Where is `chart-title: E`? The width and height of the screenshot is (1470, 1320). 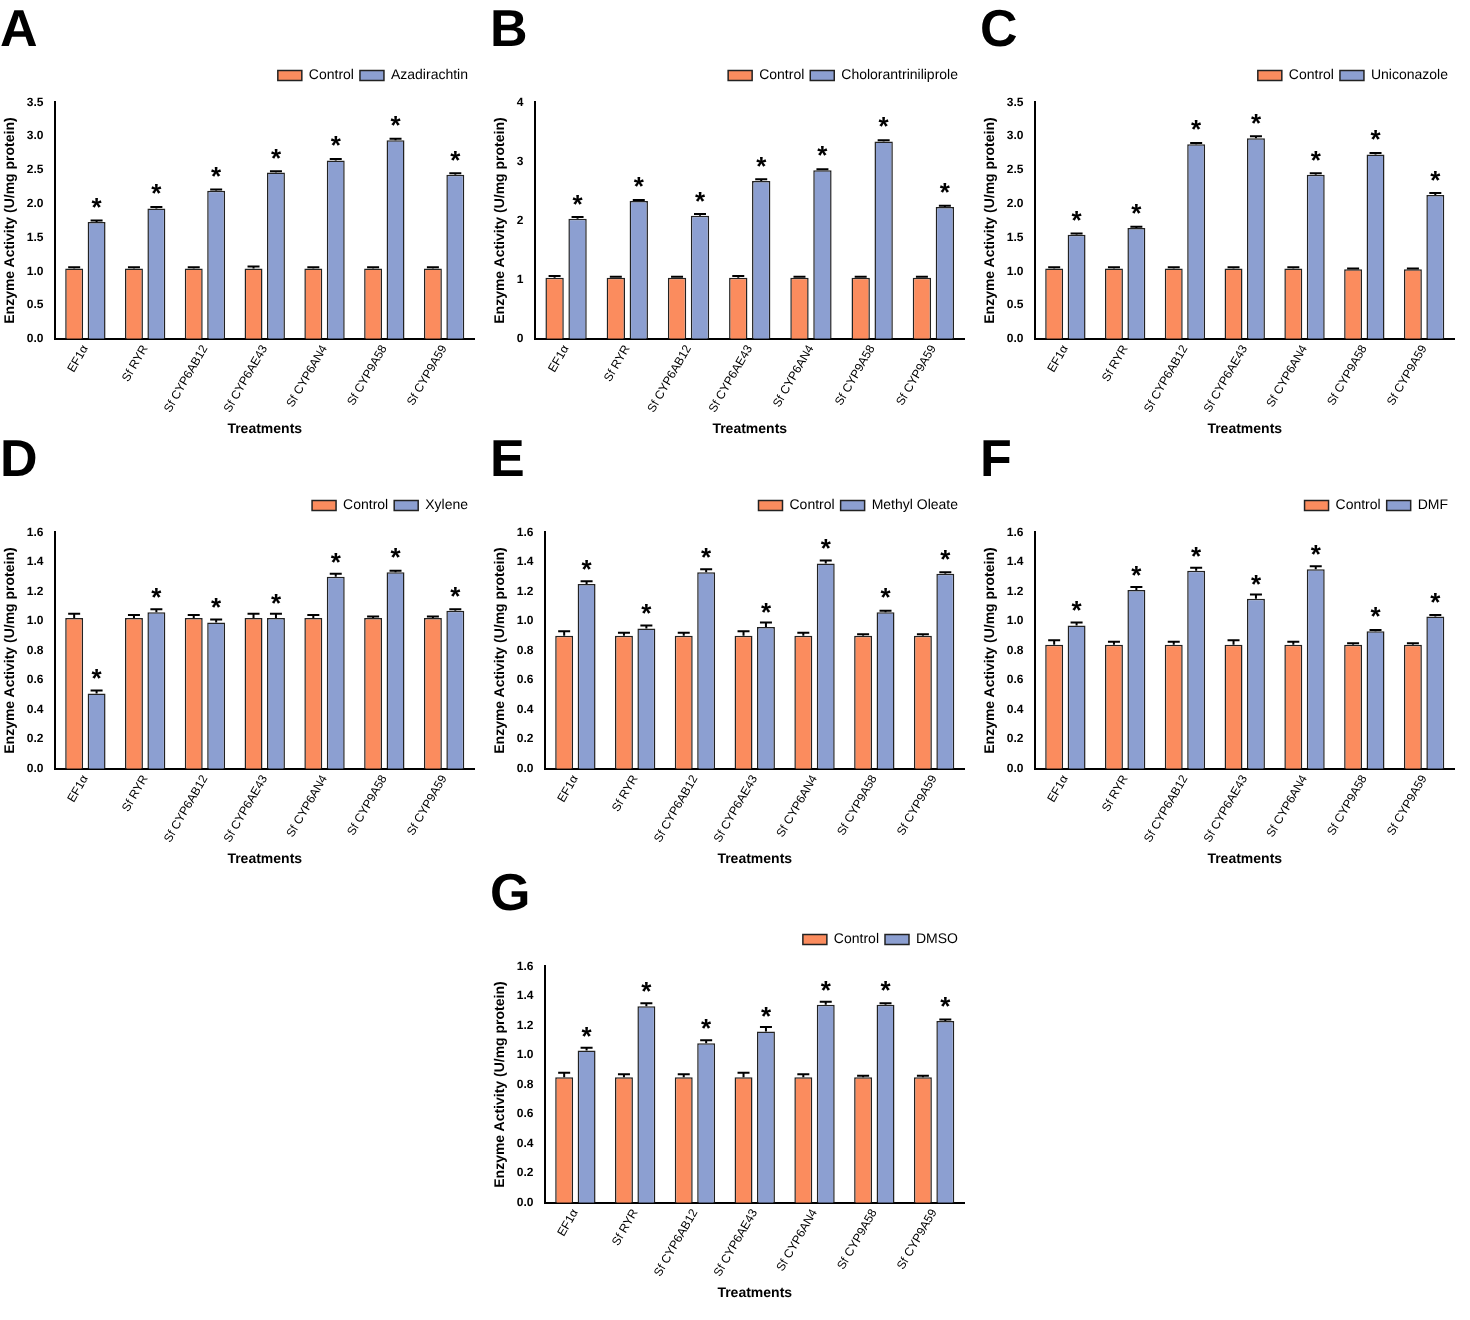
chart-title: E is located at coordinates (507, 457).